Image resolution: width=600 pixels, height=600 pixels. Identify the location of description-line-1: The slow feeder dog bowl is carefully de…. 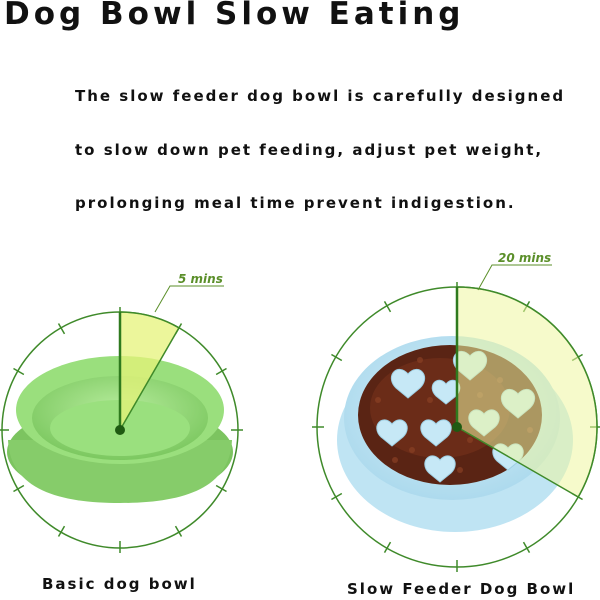
(320, 96).